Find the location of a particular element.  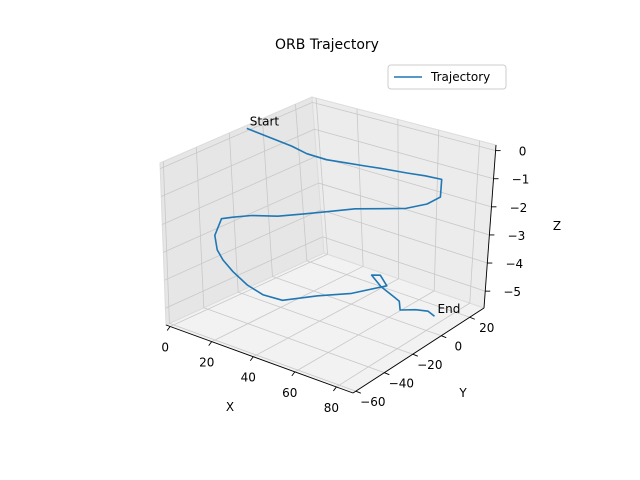

x-axis-line is located at coordinates (259, 359).